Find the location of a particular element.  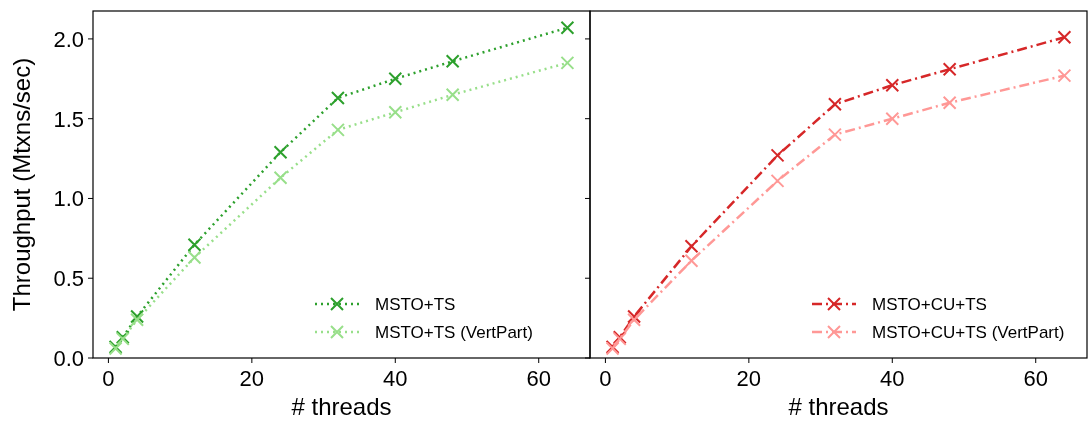

legend-label: MSTO+CU+TS is located at coordinates (929, 304).